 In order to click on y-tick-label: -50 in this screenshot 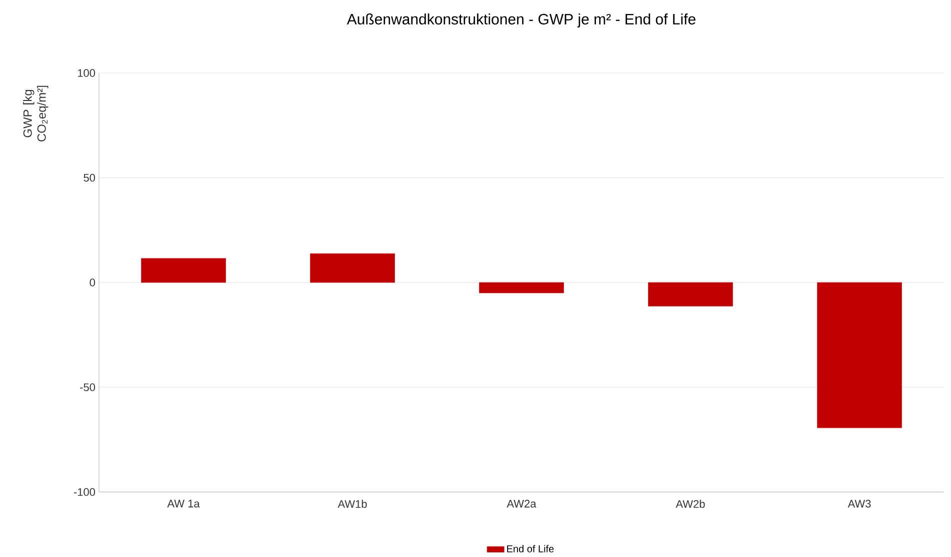, I will do `click(88, 387)`.